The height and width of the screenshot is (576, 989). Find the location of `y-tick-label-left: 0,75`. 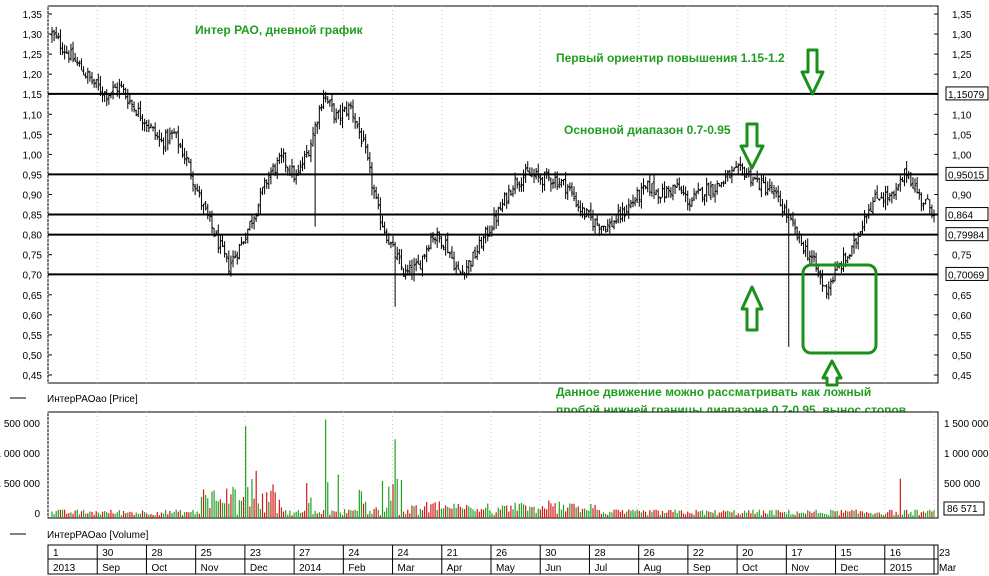

y-tick-label-left: 0,75 is located at coordinates (33, 256).